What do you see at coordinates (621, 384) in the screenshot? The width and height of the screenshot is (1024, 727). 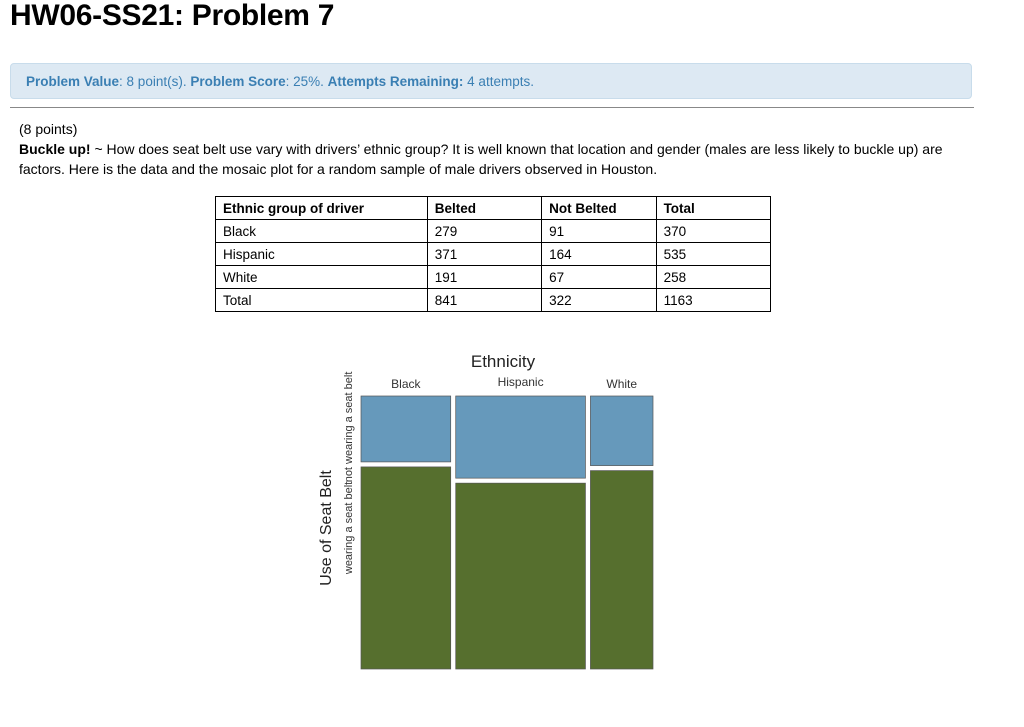 I see `x-category-label: White` at bounding box center [621, 384].